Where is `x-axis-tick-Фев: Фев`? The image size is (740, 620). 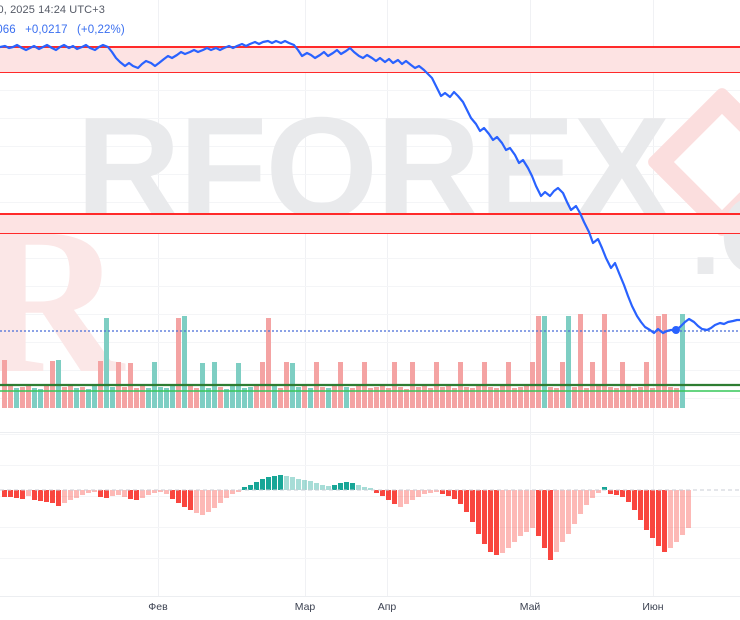 x-axis-tick-Фев: Фев is located at coordinates (158, 607).